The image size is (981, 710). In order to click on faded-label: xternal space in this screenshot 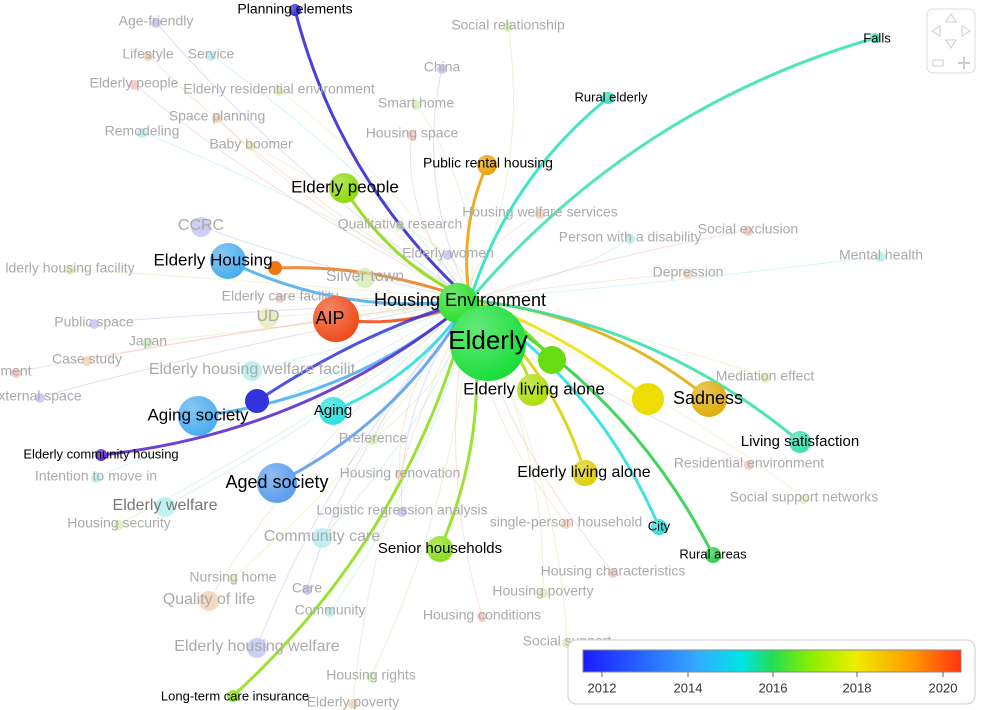, I will do `click(41, 396)`.